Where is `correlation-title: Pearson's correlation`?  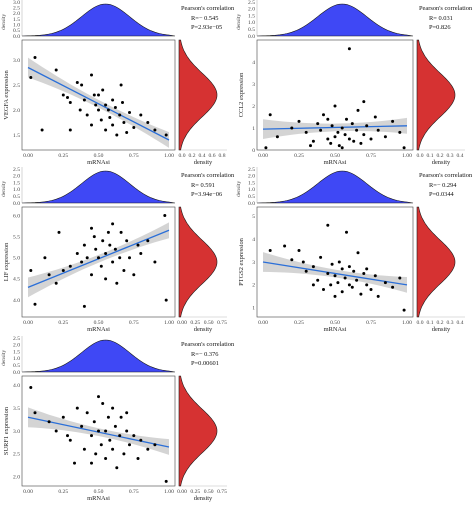 correlation-title: Pearson's correlation is located at coordinates (208, 8).